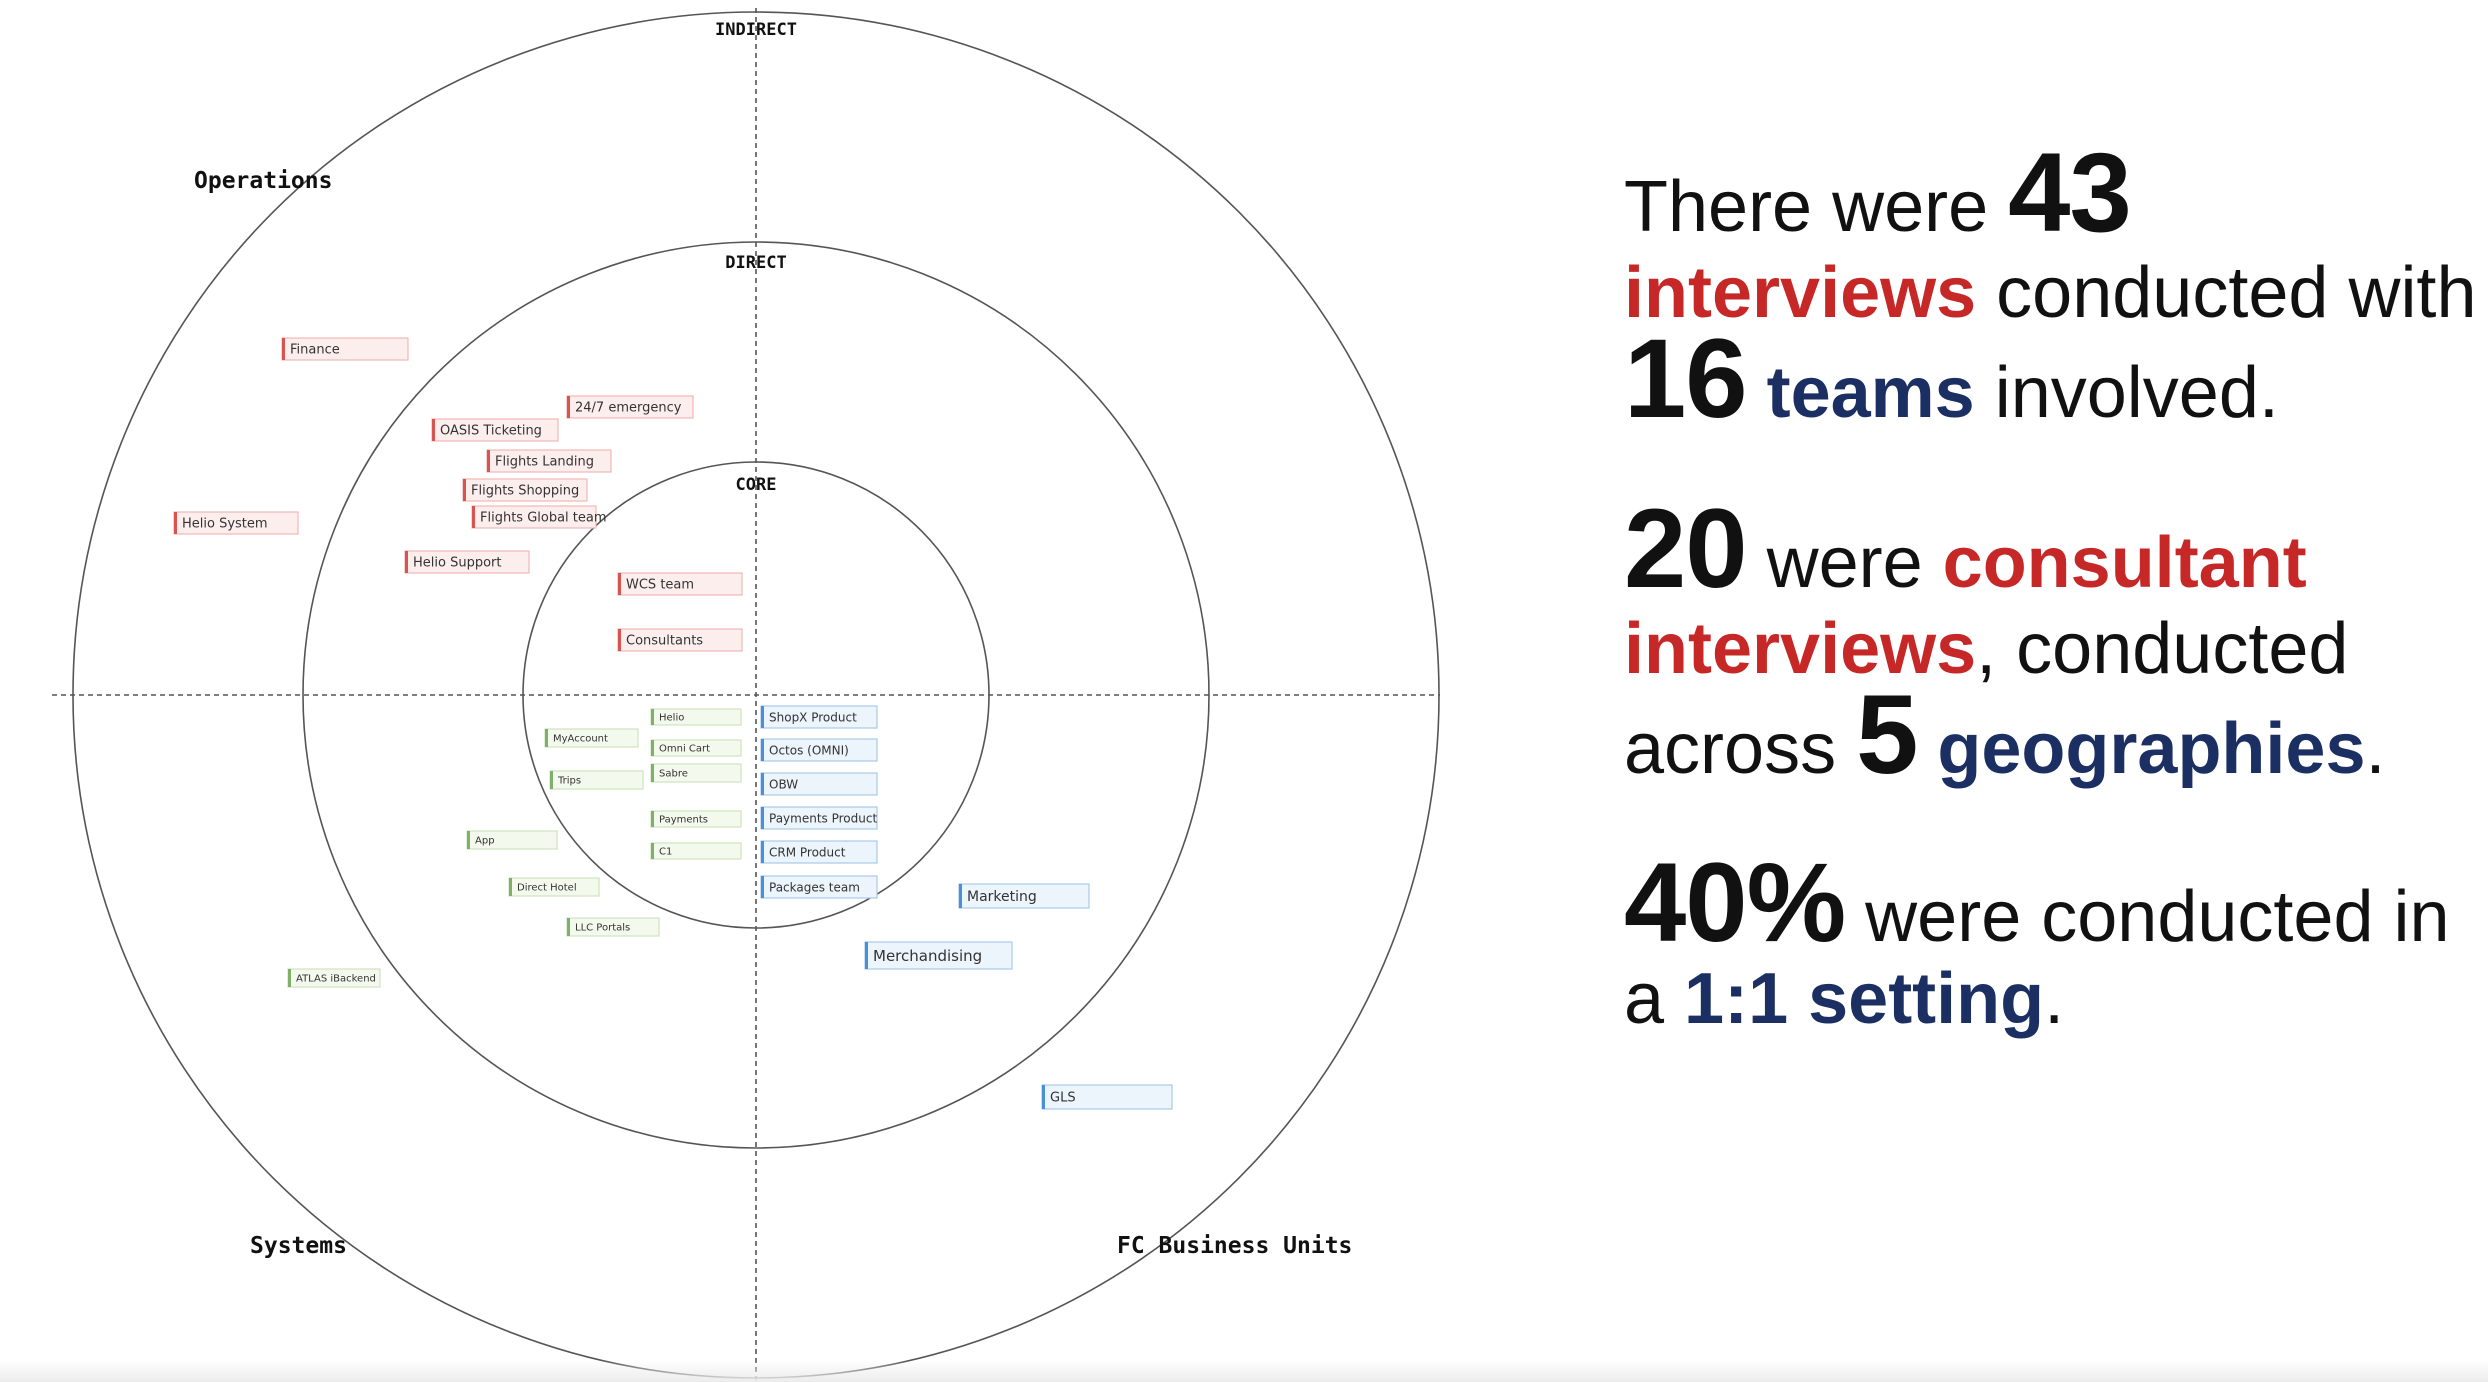 Image resolution: width=2488 pixels, height=1382 pixels. What do you see at coordinates (1800, 293) in the screenshot?
I see `stat-highlight-interviews: interviews` at bounding box center [1800, 293].